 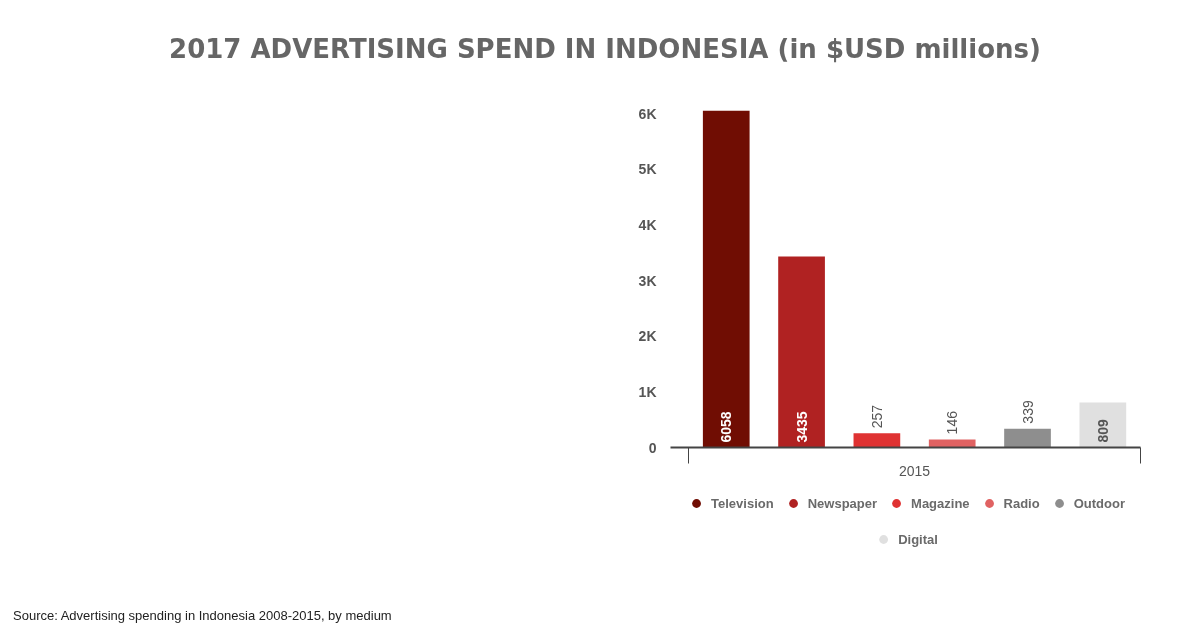 What do you see at coordinates (647, 336) in the screenshot?
I see `y-tick-label: 2K` at bounding box center [647, 336].